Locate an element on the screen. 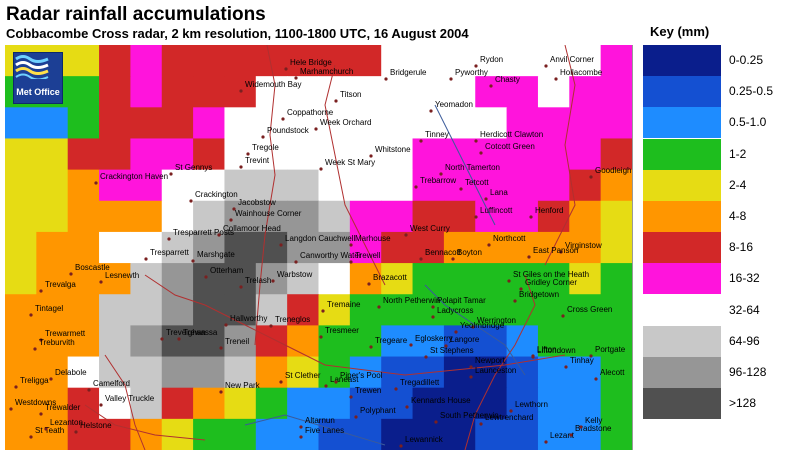  legend-label: 0.25-0.5 is located at coordinates (751, 91).